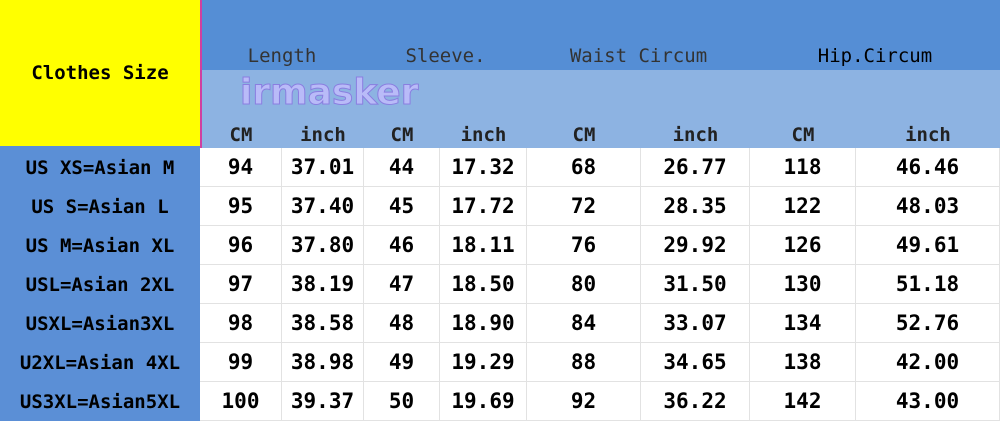 Image resolution: width=1000 pixels, height=421 pixels. I want to click on table-cell: 88, so click(584, 362).